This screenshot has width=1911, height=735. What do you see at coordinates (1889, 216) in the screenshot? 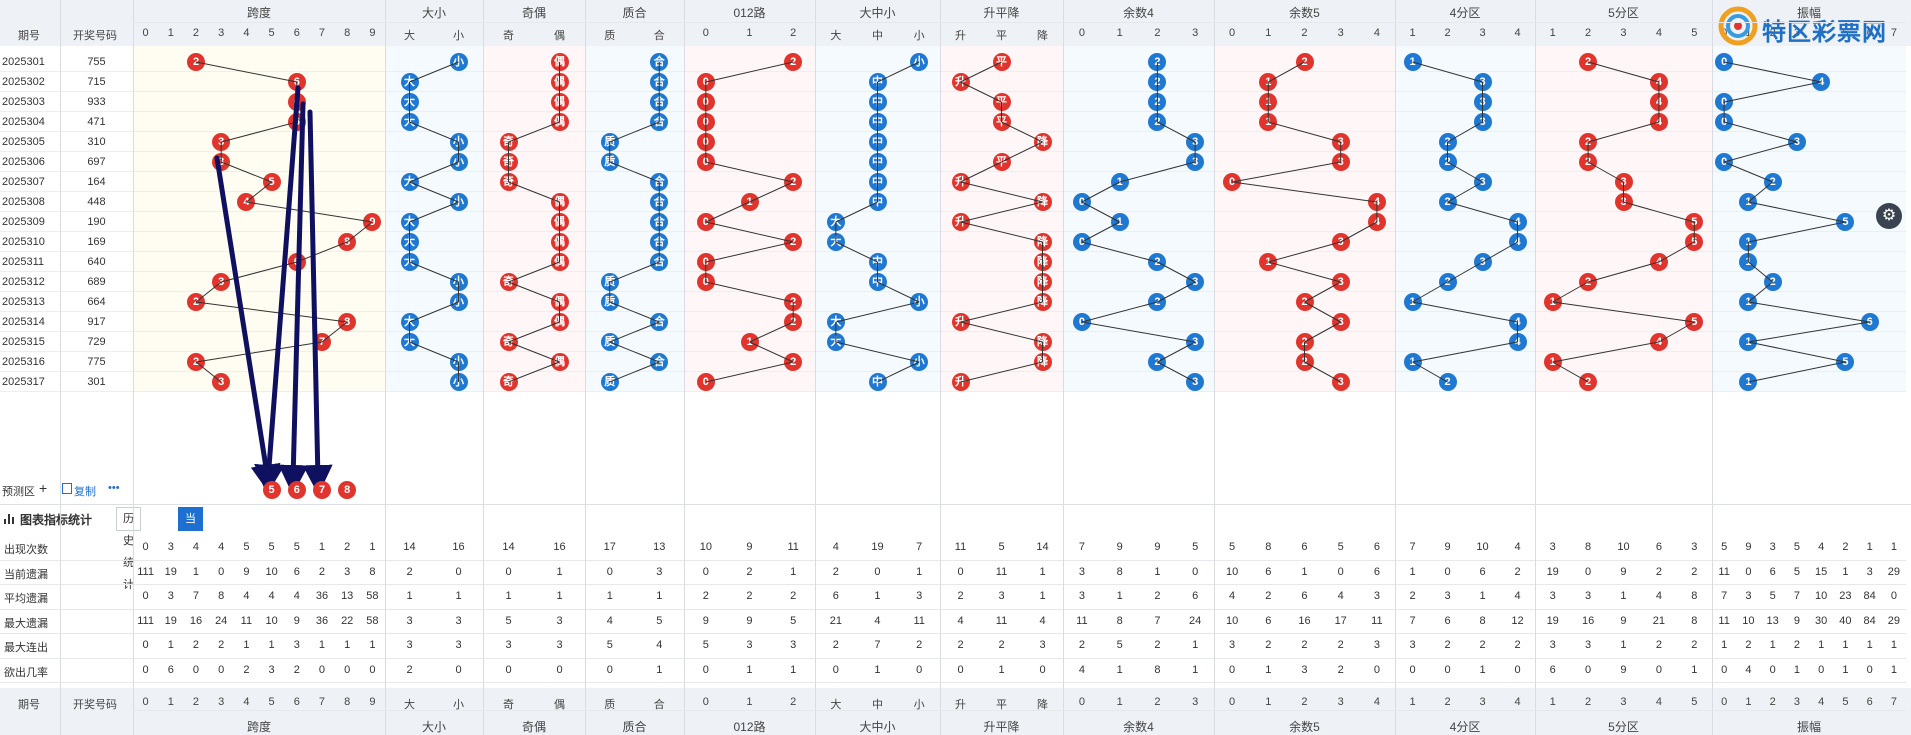
I see `settings-gear-icon: ⚙` at bounding box center [1889, 216].